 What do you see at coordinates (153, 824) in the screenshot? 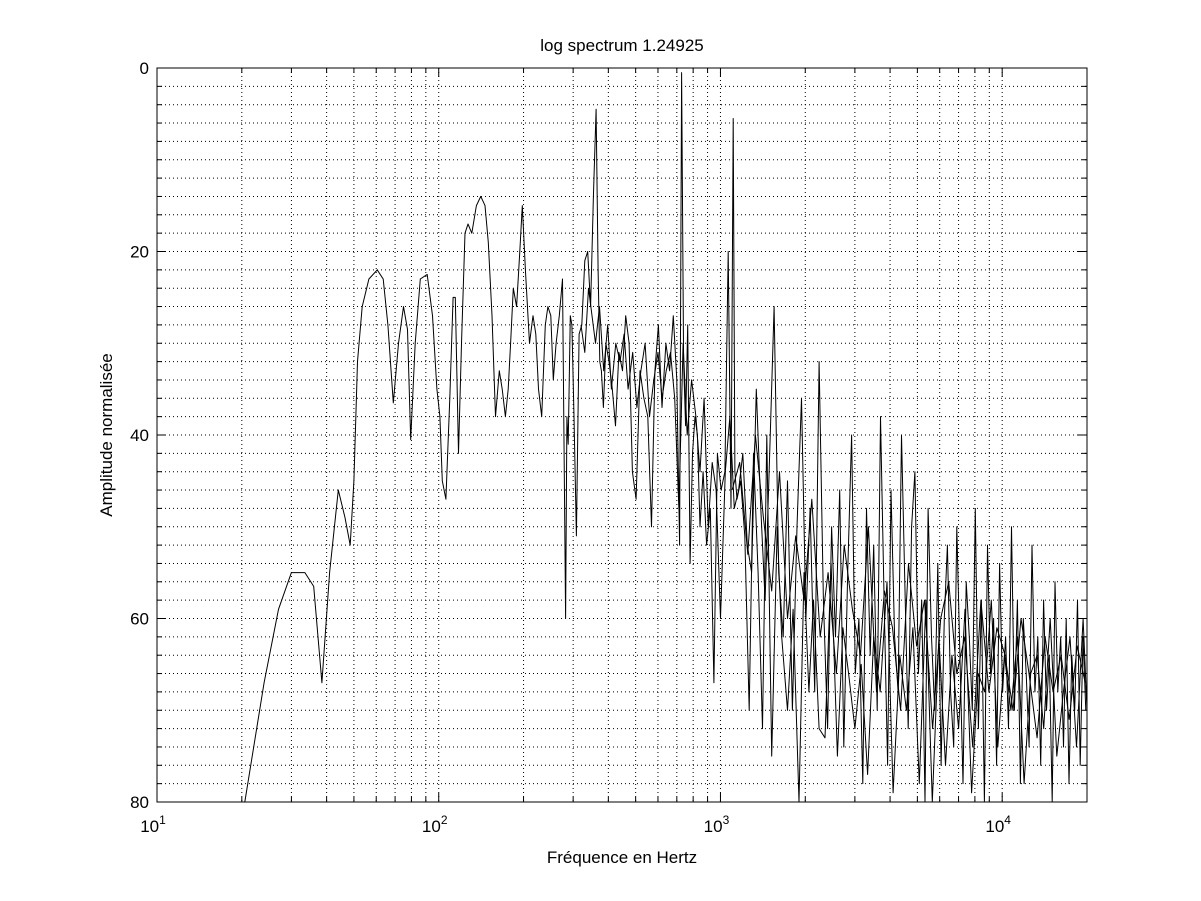
I see `x-tick-label: 10¹` at bounding box center [153, 824].